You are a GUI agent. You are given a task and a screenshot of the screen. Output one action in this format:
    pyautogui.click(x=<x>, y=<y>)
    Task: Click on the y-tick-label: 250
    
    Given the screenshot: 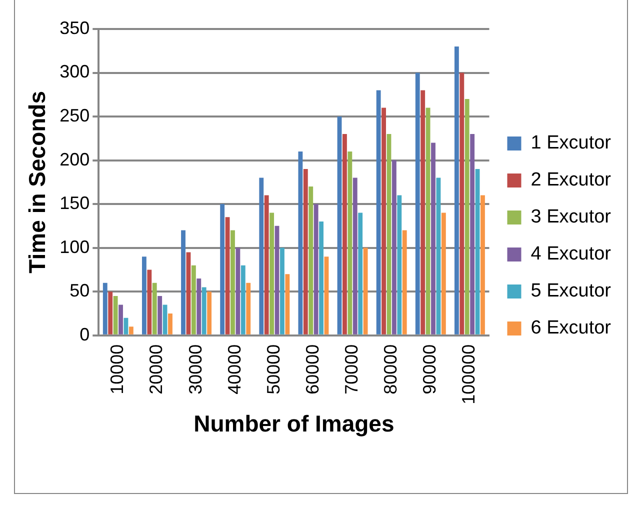 What is the action you would take?
    pyautogui.click(x=75, y=115)
    